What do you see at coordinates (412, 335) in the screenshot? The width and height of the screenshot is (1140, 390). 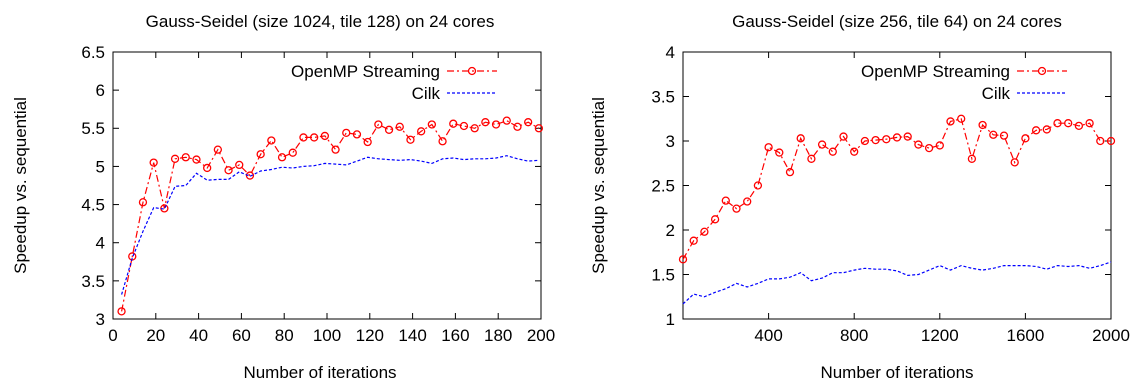 I see `chart-1-x-tick-label: 140` at bounding box center [412, 335].